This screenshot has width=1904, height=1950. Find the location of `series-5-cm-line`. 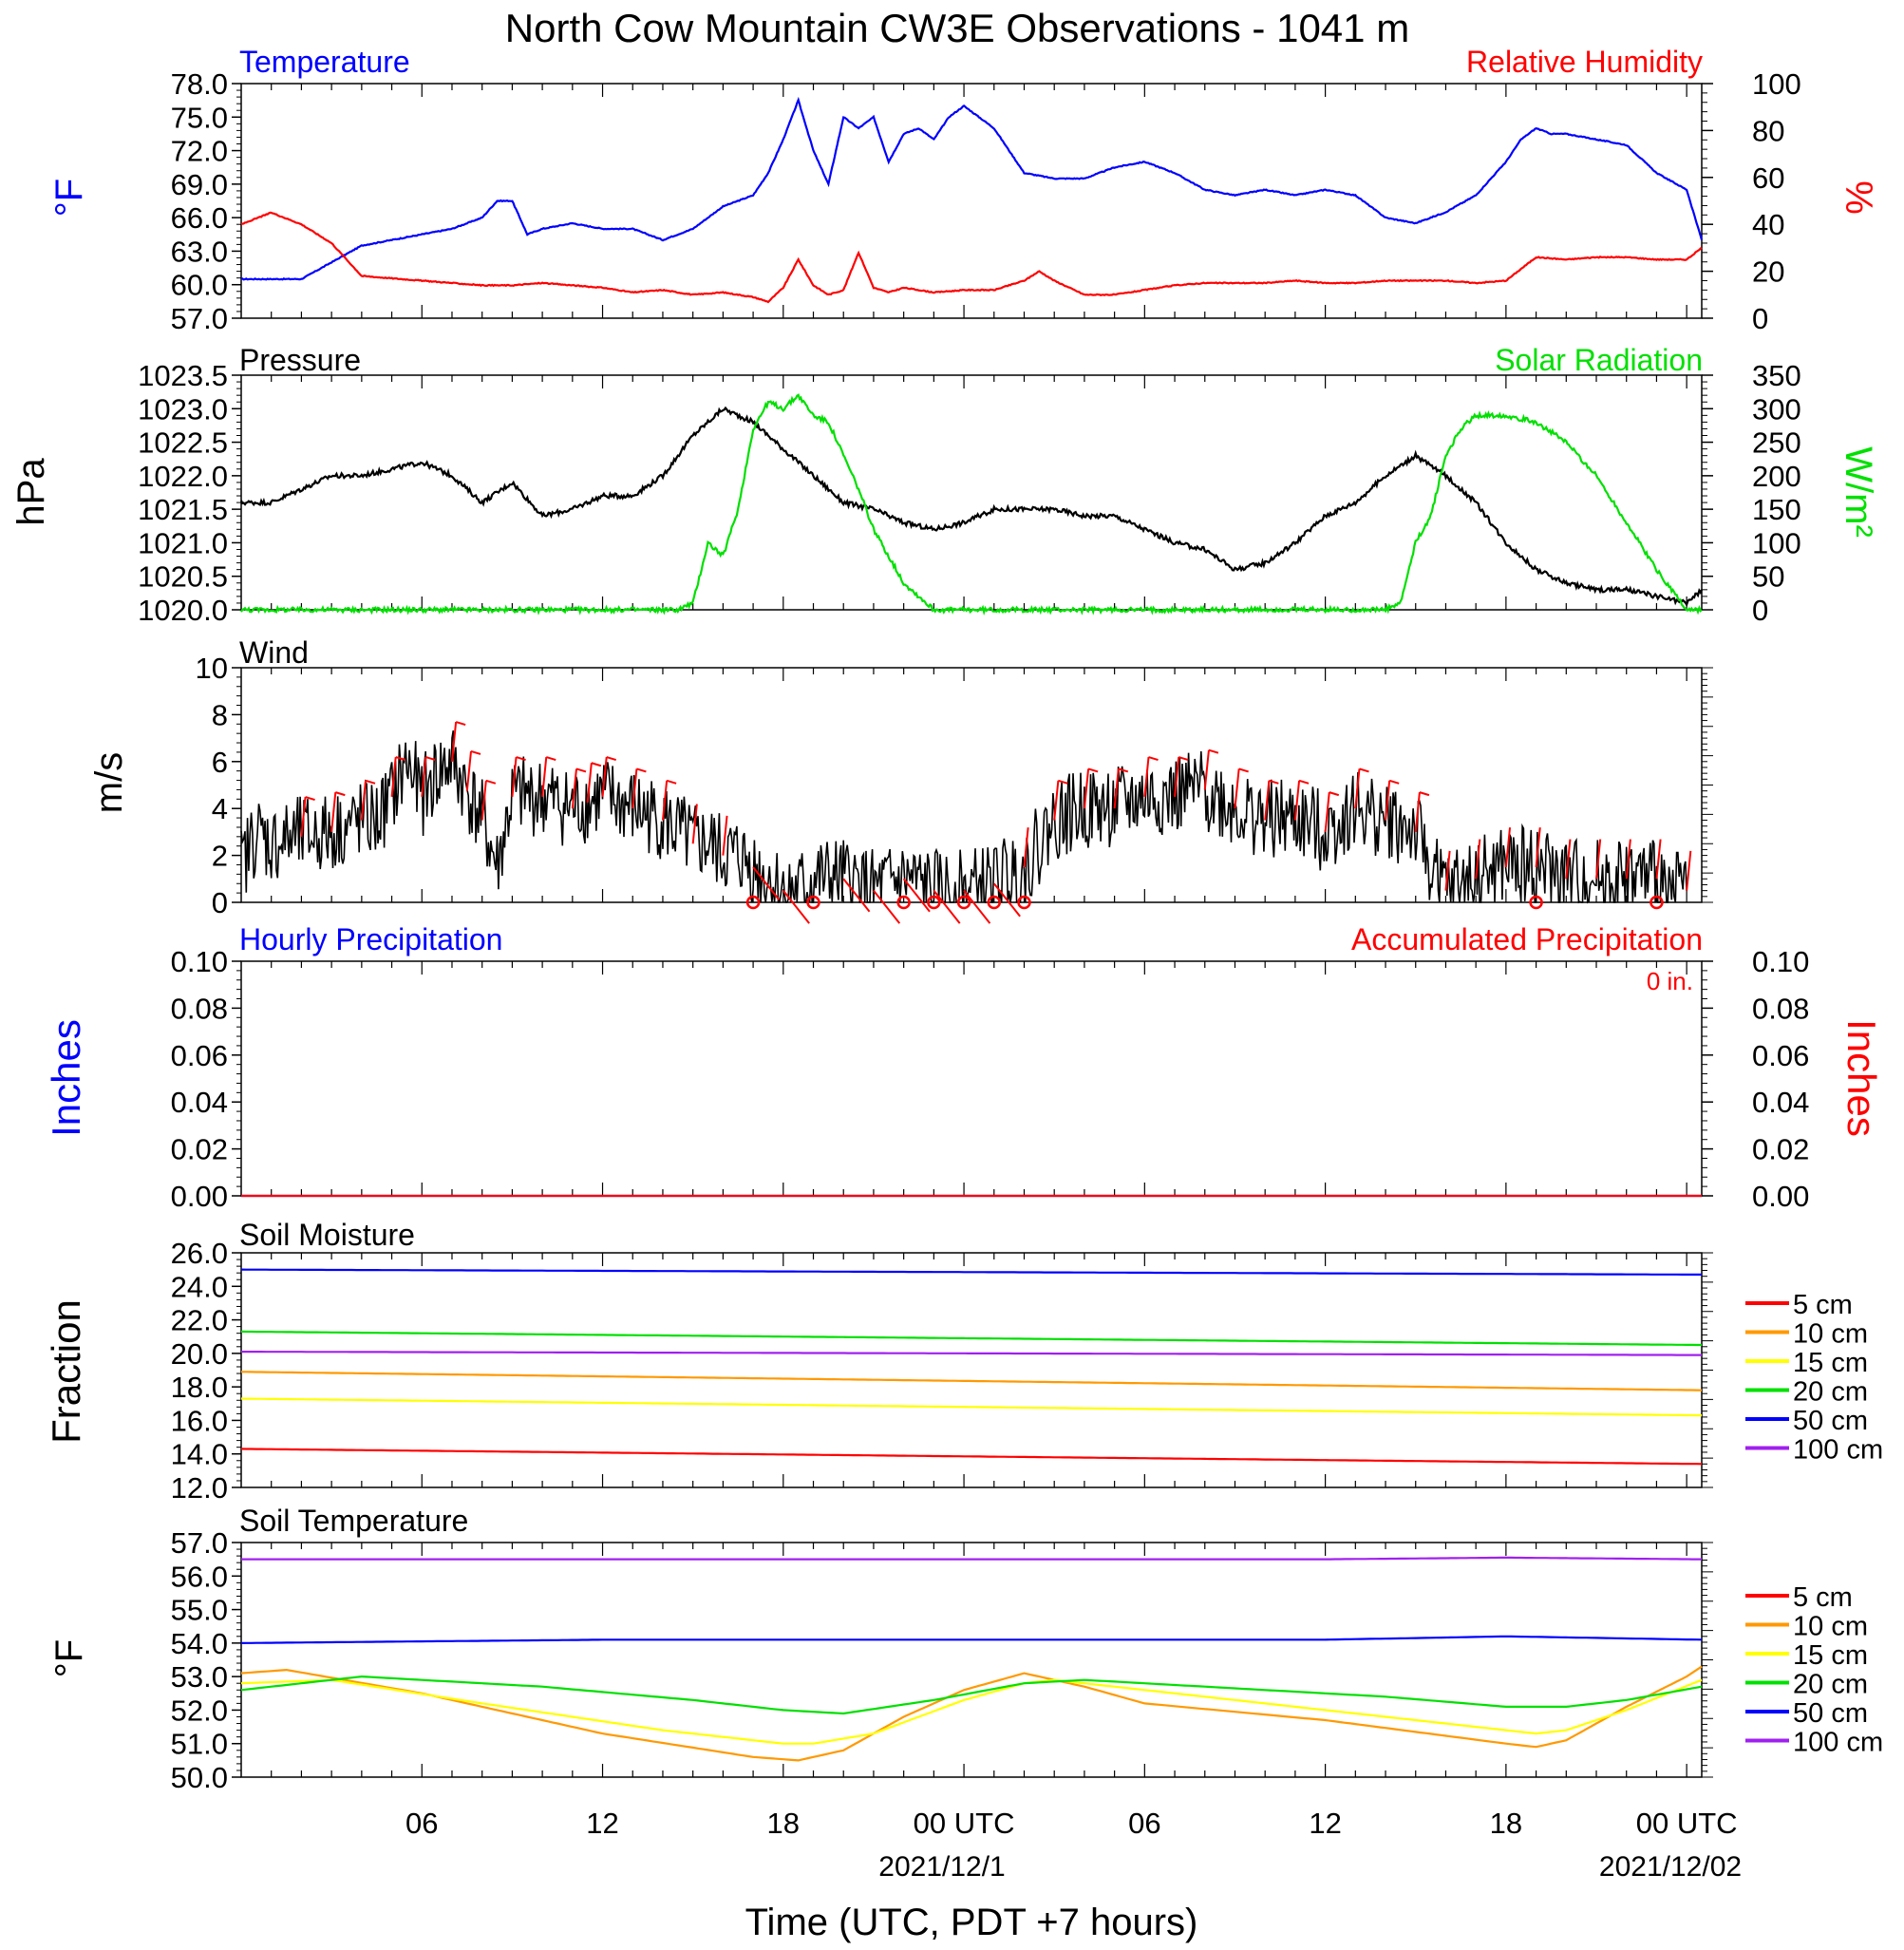

series-5-cm-line is located at coordinates (971, 1457).